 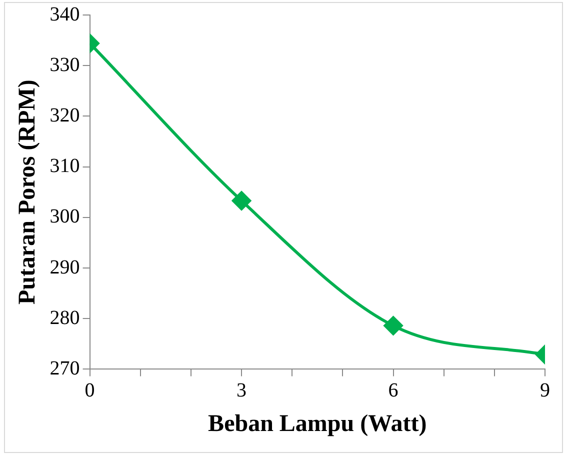 I want to click on y-tick-label: 270, so click(x=65, y=368).